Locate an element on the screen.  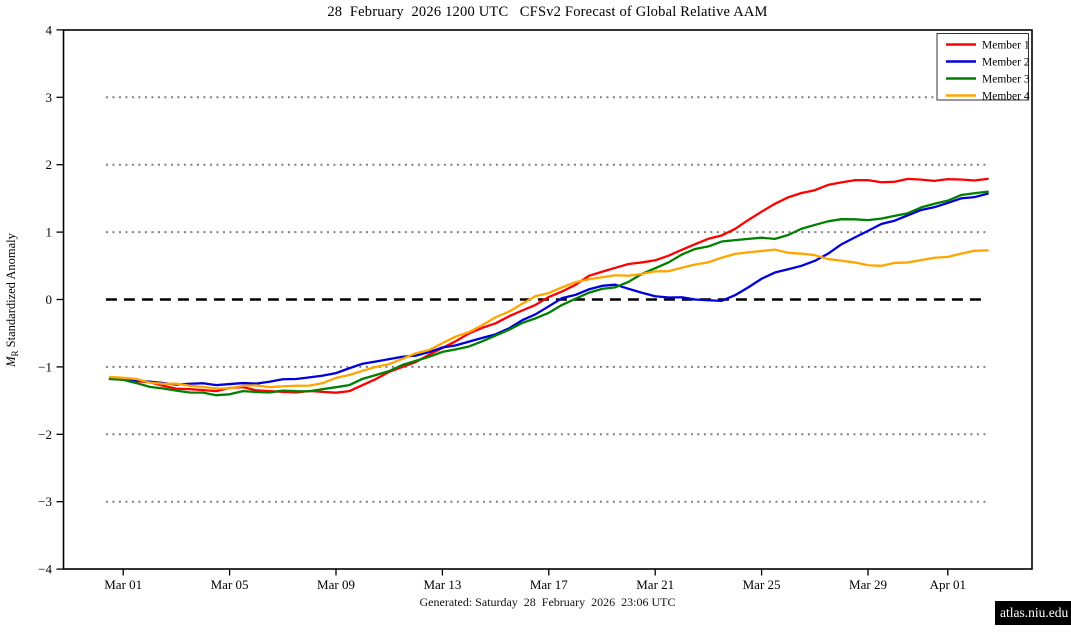
y-tick-label: 2 is located at coordinates (49, 164).